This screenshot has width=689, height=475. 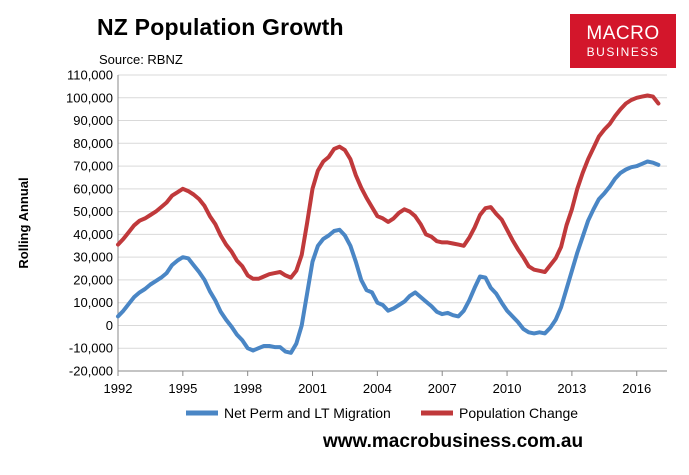 What do you see at coordinates (109, 325) in the screenshot?
I see `y-tick-label: 0` at bounding box center [109, 325].